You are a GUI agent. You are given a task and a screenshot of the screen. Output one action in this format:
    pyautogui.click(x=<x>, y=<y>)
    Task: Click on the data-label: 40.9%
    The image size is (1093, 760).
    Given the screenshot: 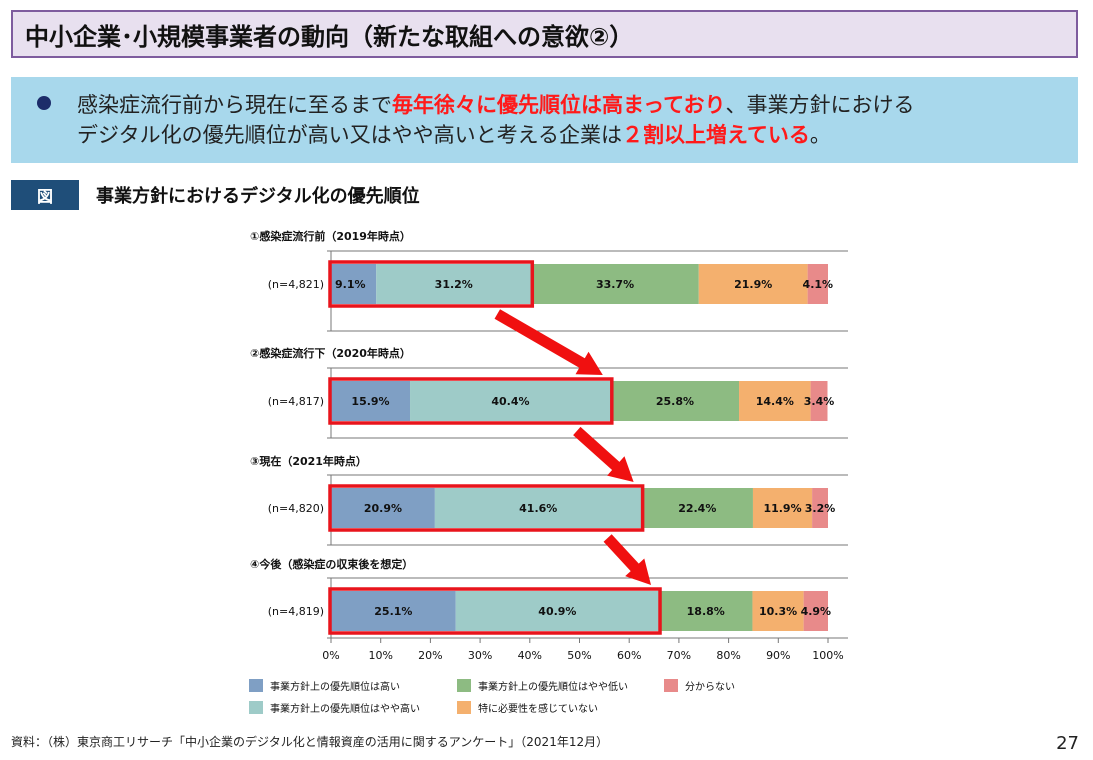 What is the action you would take?
    pyautogui.click(x=557, y=611)
    